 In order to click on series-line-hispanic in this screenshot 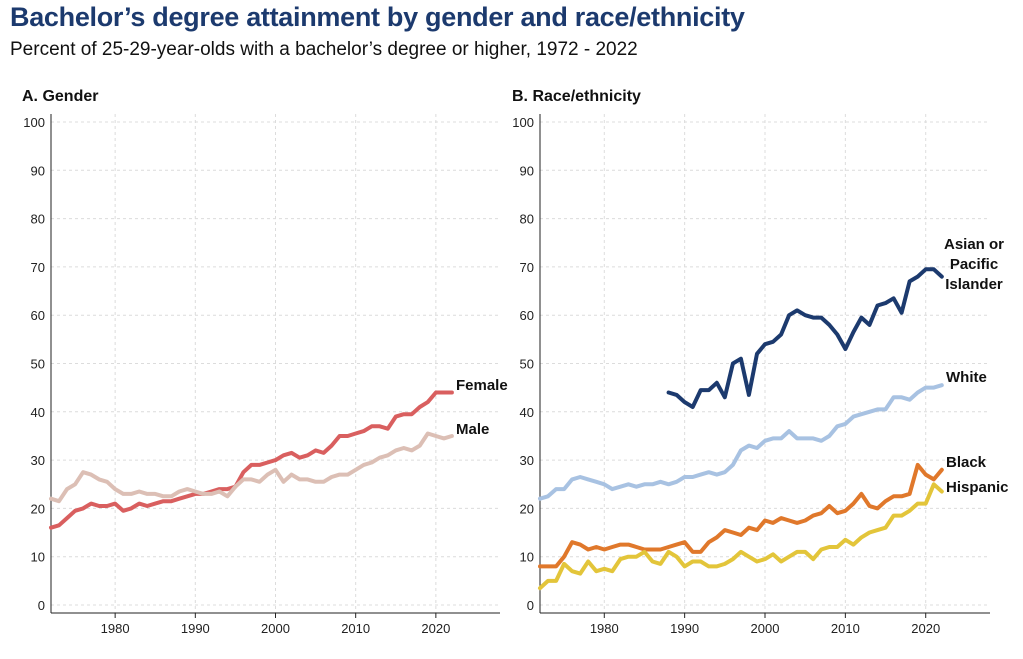, I will do `click(741, 536)`.